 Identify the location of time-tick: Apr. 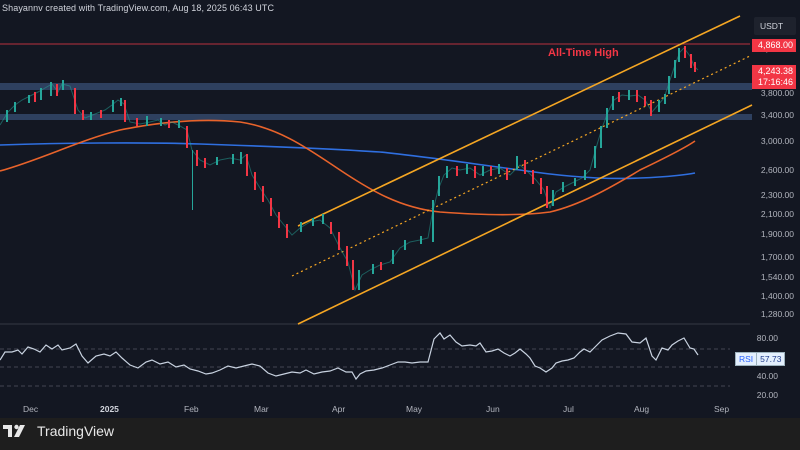
(339, 409).